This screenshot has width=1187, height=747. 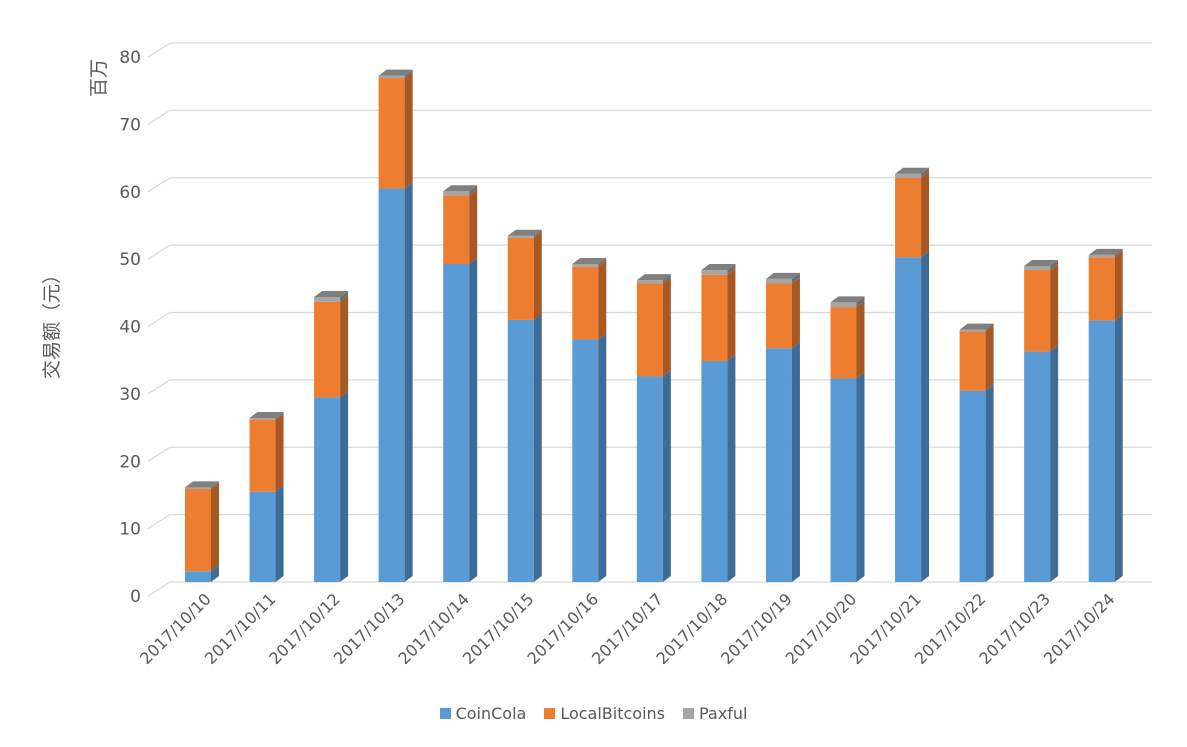 I want to click on y-tick-label: 20, so click(x=130, y=462).